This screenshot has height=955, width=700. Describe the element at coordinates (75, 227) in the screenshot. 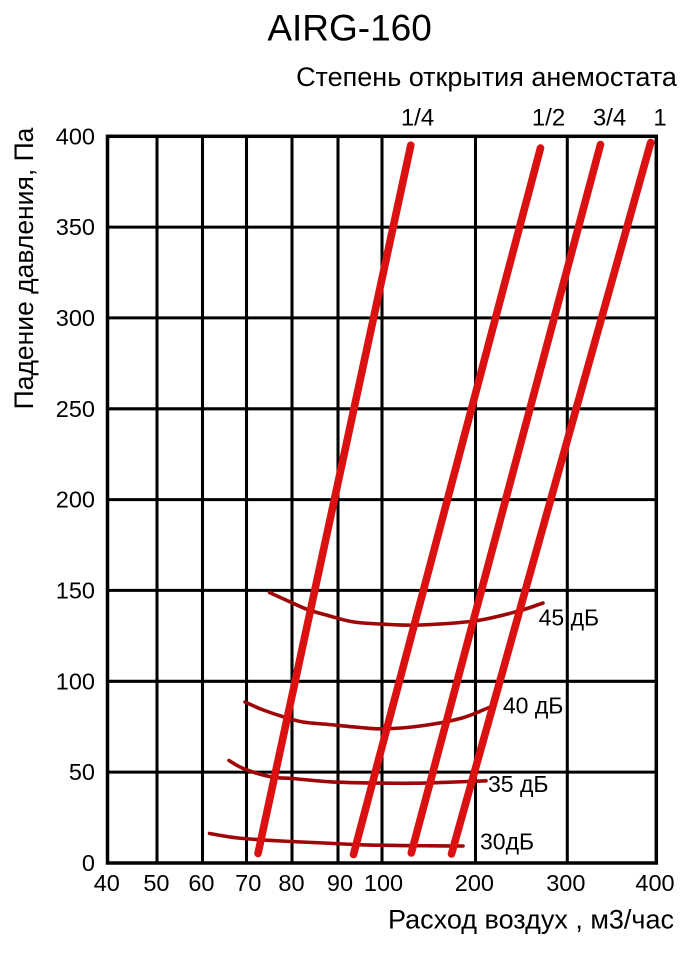

I see `svg-text: 350` at that location.